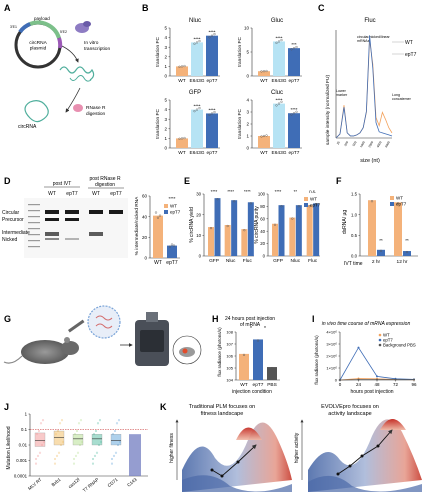 This screenshot has height=500, width=425. I want to click on y-tick-label: 0.0001, so click(21, 476).